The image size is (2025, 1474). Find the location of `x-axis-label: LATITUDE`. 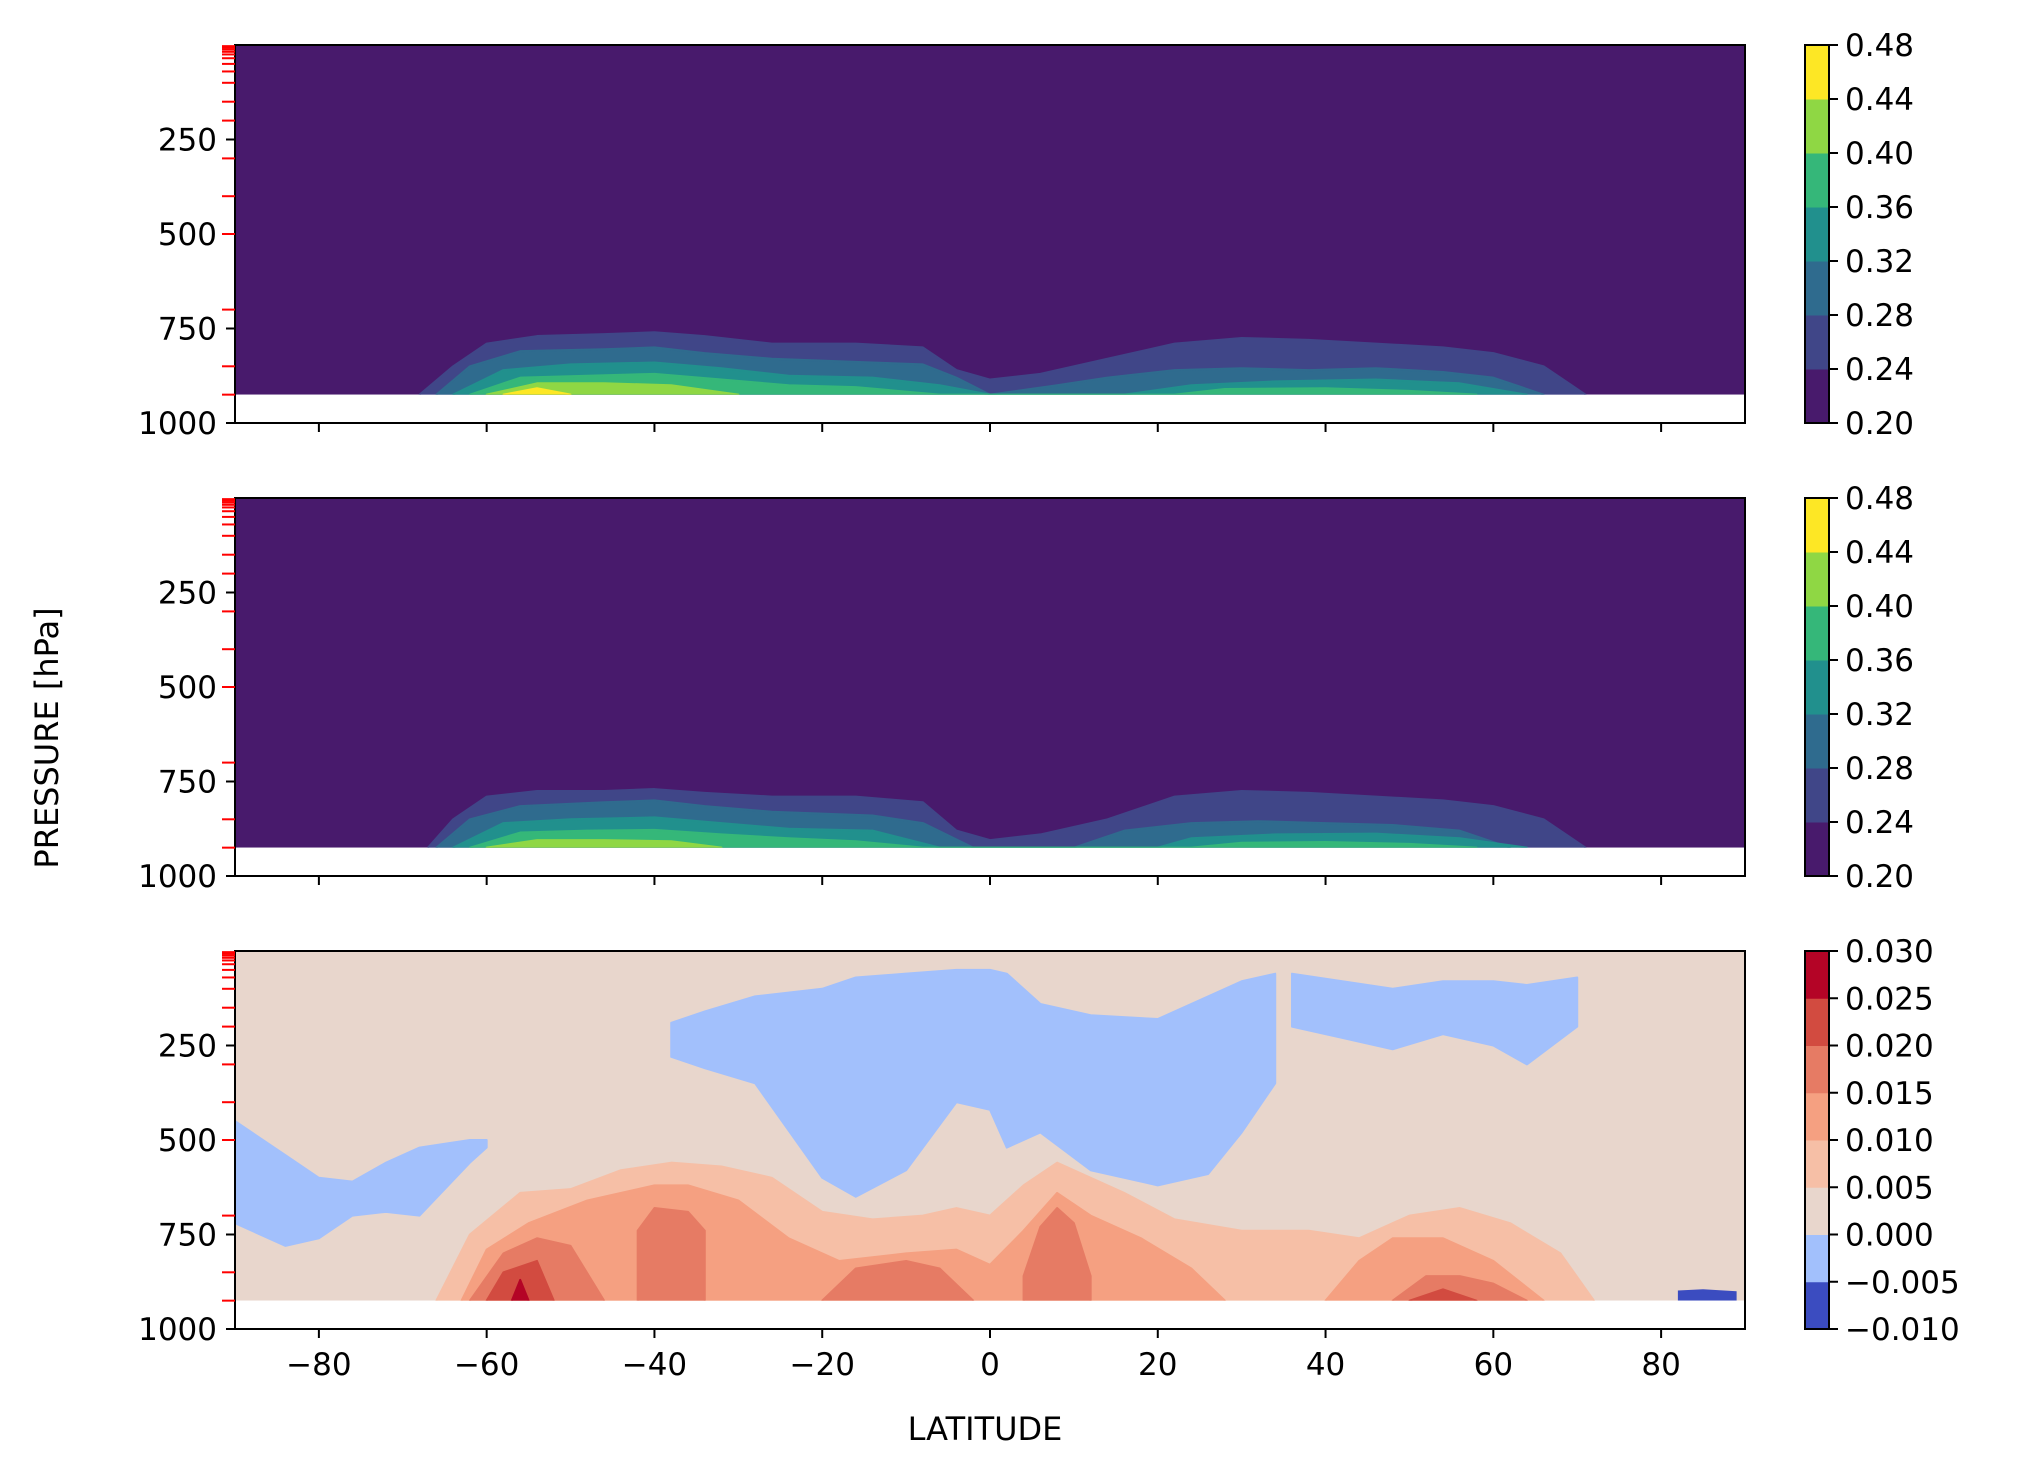

x-axis-label: LATITUDE is located at coordinates (985, 1429).